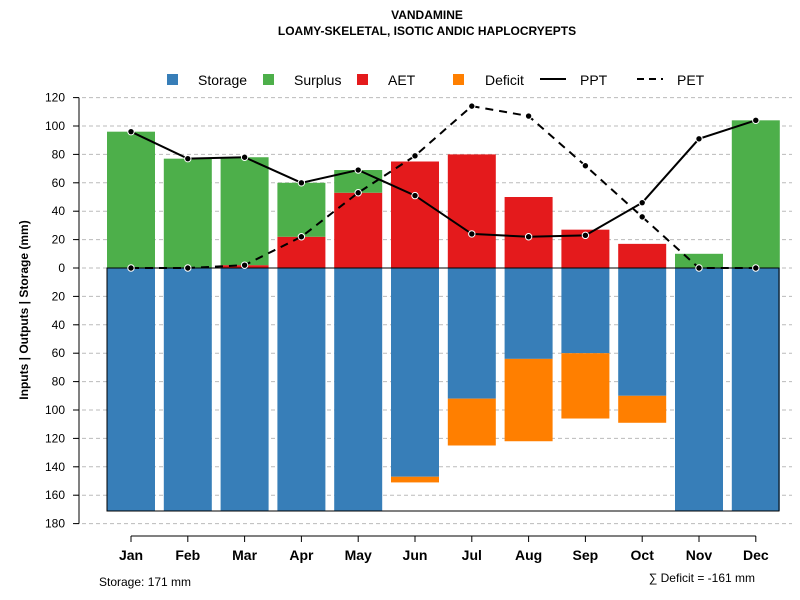  Describe the element at coordinates (585, 311) in the screenshot. I see `bar-storage-sep` at that location.